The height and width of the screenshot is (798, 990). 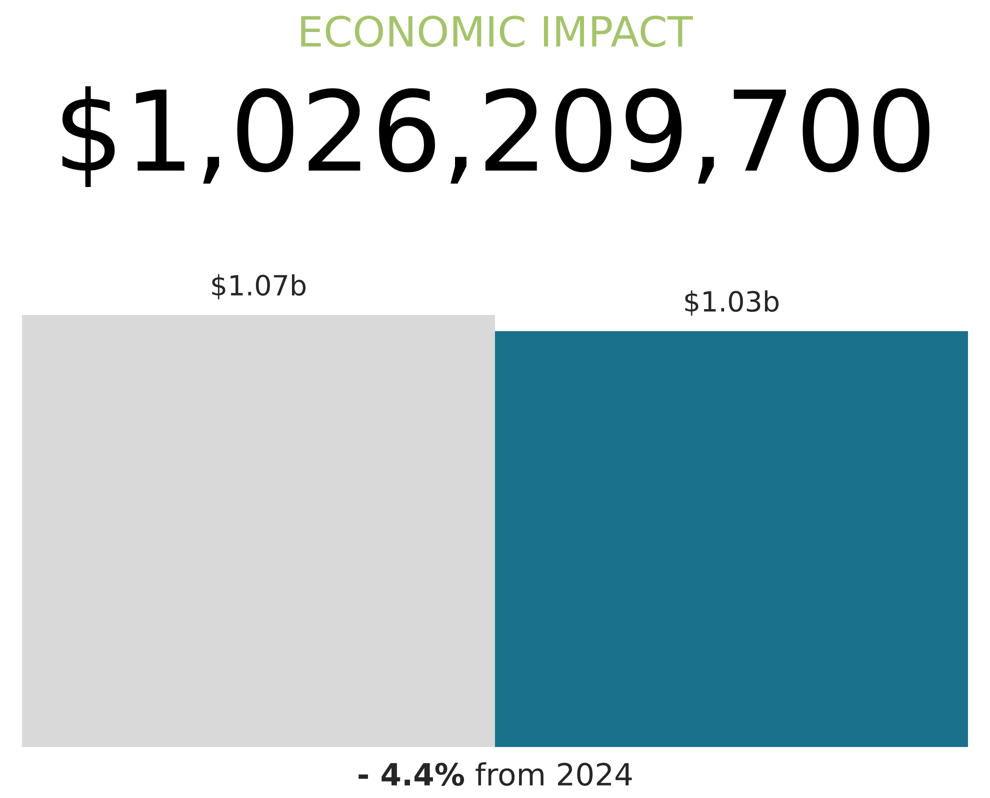 What do you see at coordinates (732, 303) in the screenshot?
I see `data-label: $1.03b` at bounding box center [732, 303].